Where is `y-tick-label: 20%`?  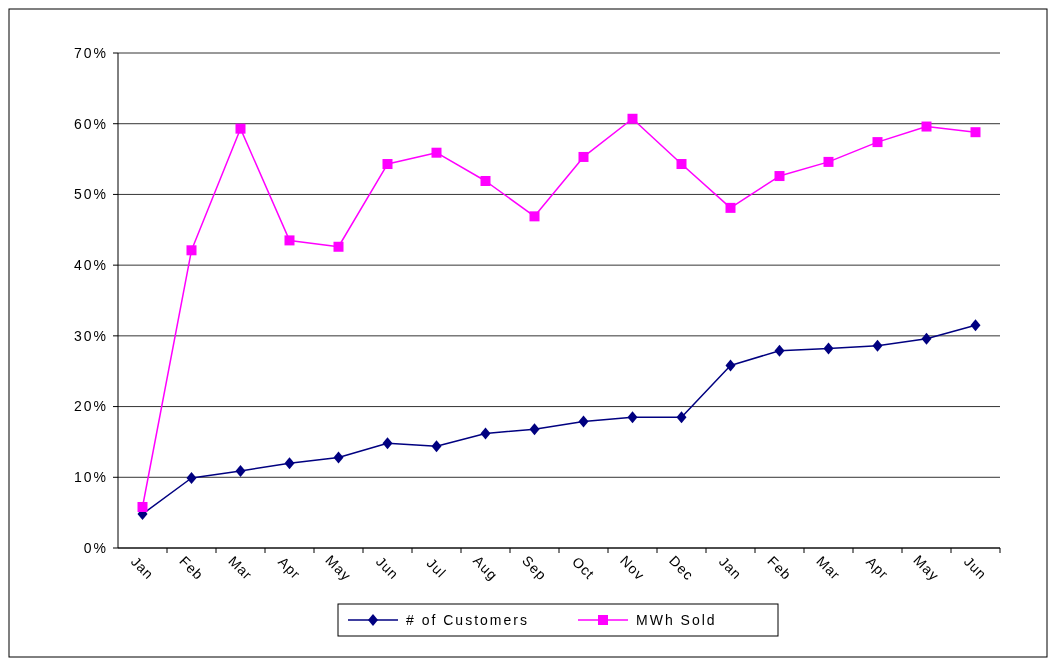 y-tick-label: 20% is located at coordinates (90, 406).